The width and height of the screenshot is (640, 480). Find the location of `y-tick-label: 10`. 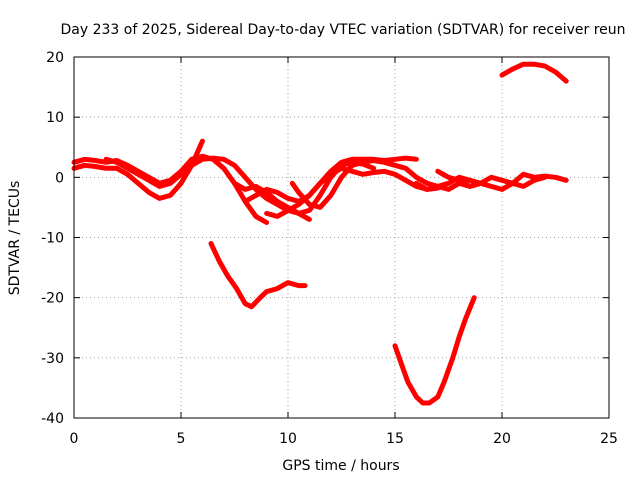

y-tick-label: 10 is located at coordinates (55, 118).